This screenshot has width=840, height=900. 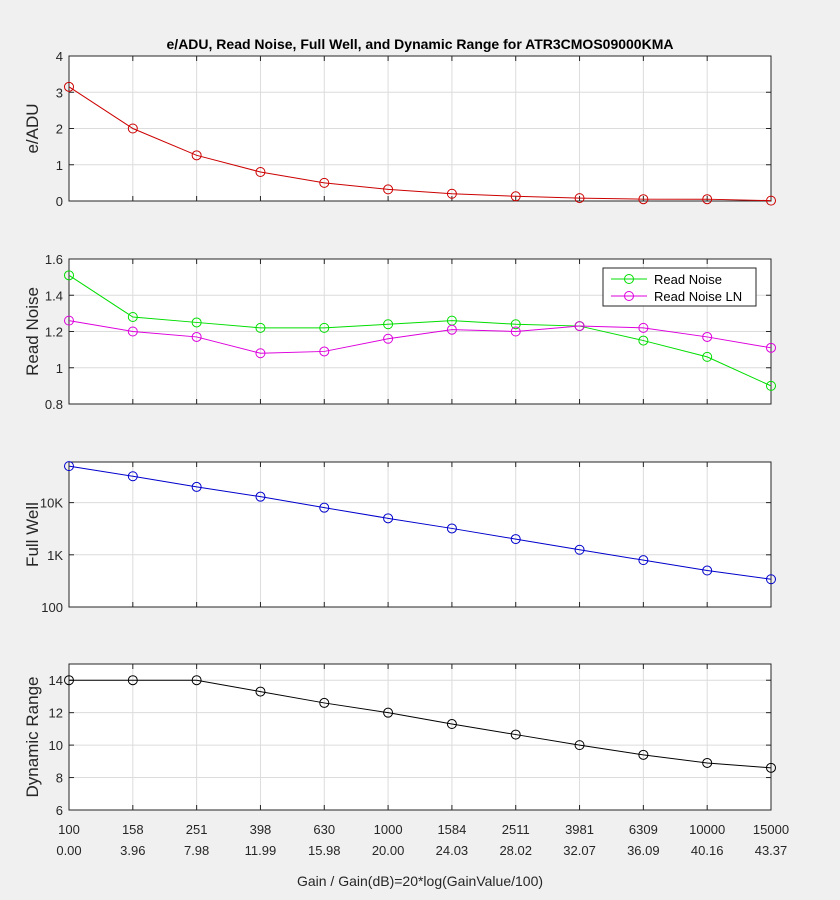 I want to click on y-tick-label: 1.4, so click(x=54, y=295).